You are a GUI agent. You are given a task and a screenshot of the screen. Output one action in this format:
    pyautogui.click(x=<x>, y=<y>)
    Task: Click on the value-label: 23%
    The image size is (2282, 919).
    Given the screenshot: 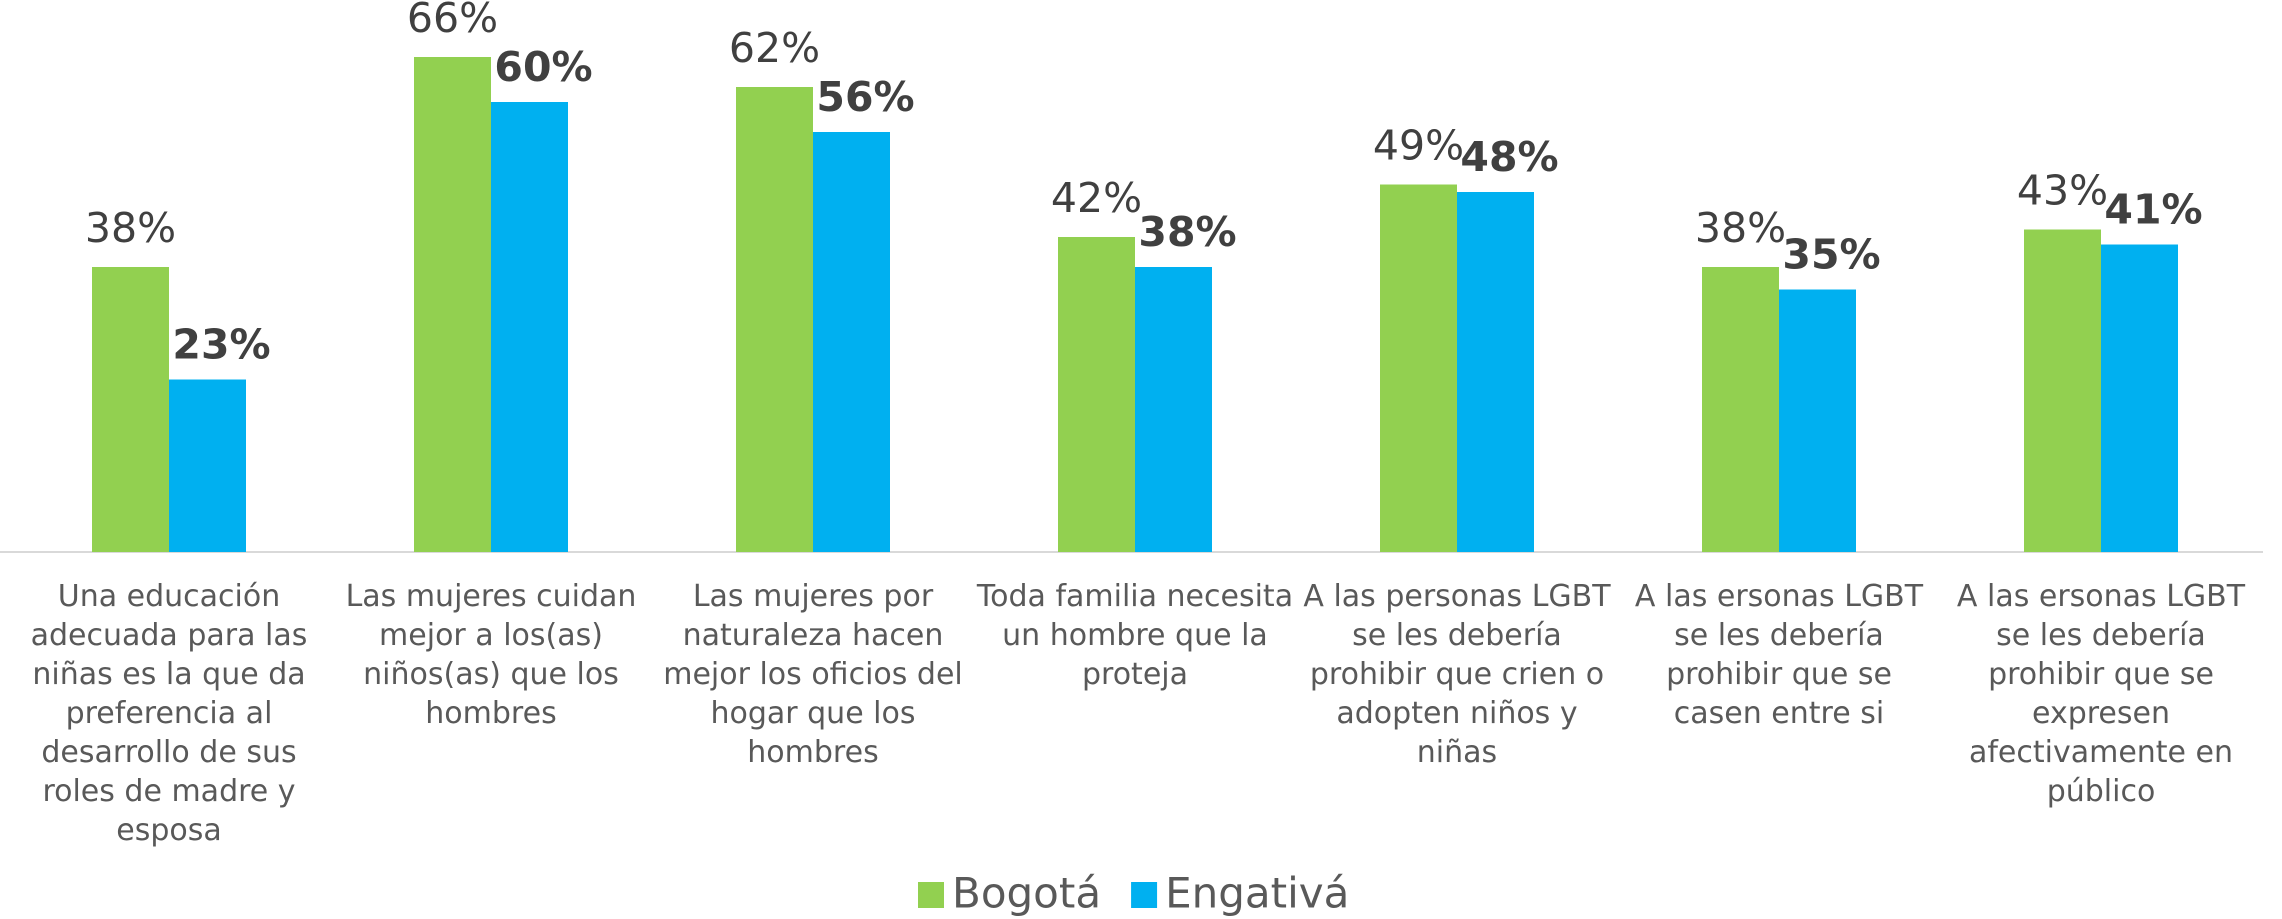 What is the action you would take?
    pyautogui.click(x=221, y=345)
    